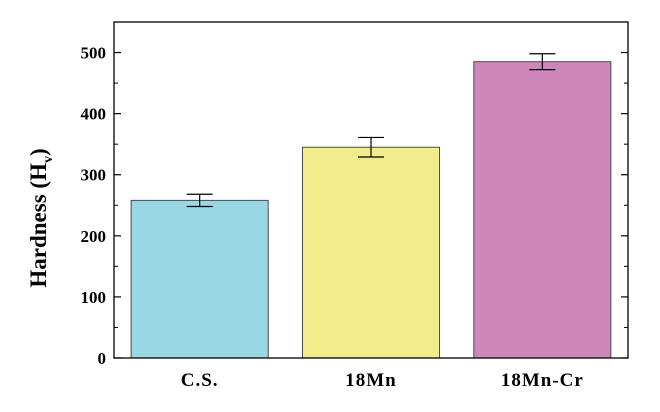  What do you see at coordinates (199, 279) in the screenshot?
I see `bar-c-s-` at bounding box center [199, 279].